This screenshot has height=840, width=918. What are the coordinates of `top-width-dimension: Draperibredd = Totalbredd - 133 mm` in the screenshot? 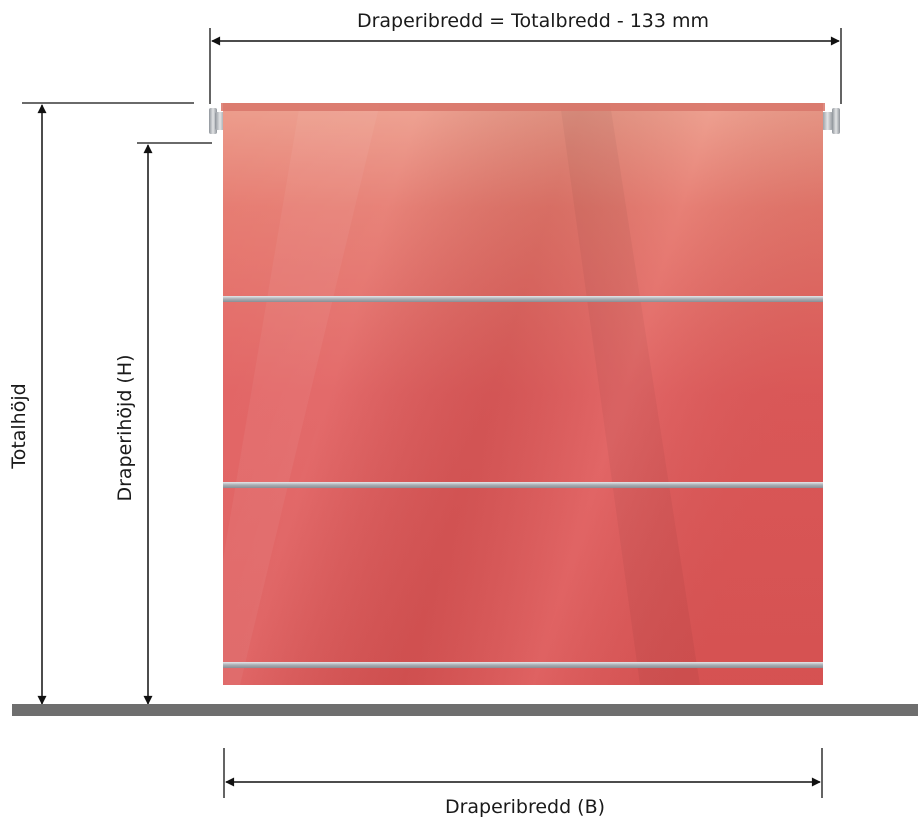 It's located at (525, 57).